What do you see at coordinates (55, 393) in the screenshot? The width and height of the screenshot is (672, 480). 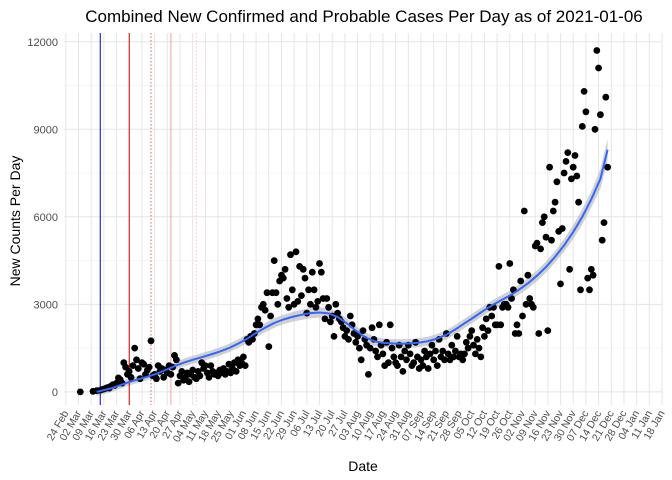 I see `y-tick-label: 0` at bounding box center [55, 393].